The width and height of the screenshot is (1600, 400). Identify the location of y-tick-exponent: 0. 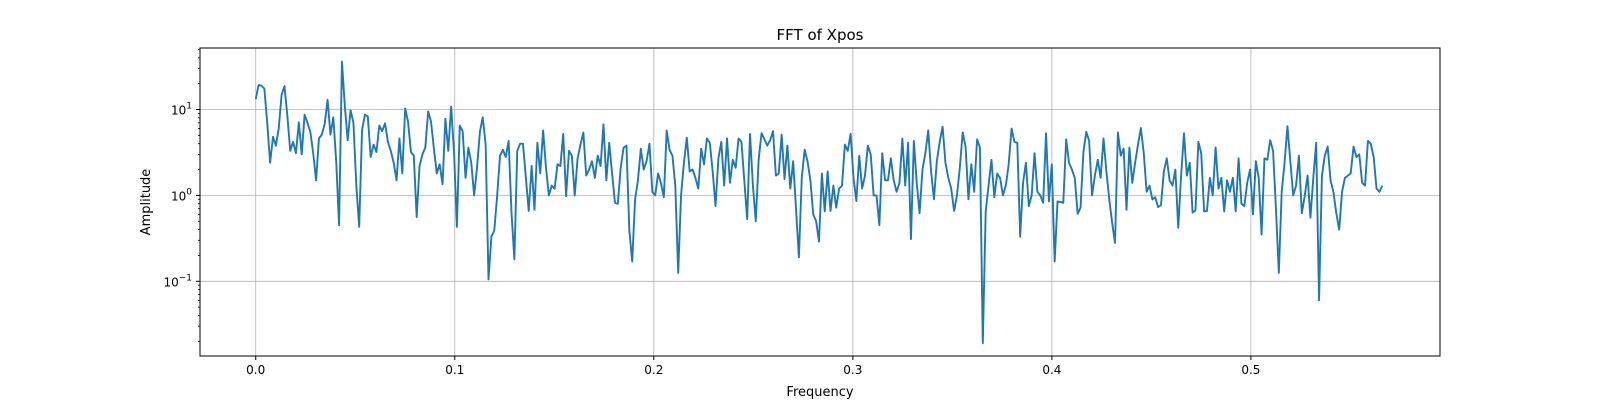
(189, 192).